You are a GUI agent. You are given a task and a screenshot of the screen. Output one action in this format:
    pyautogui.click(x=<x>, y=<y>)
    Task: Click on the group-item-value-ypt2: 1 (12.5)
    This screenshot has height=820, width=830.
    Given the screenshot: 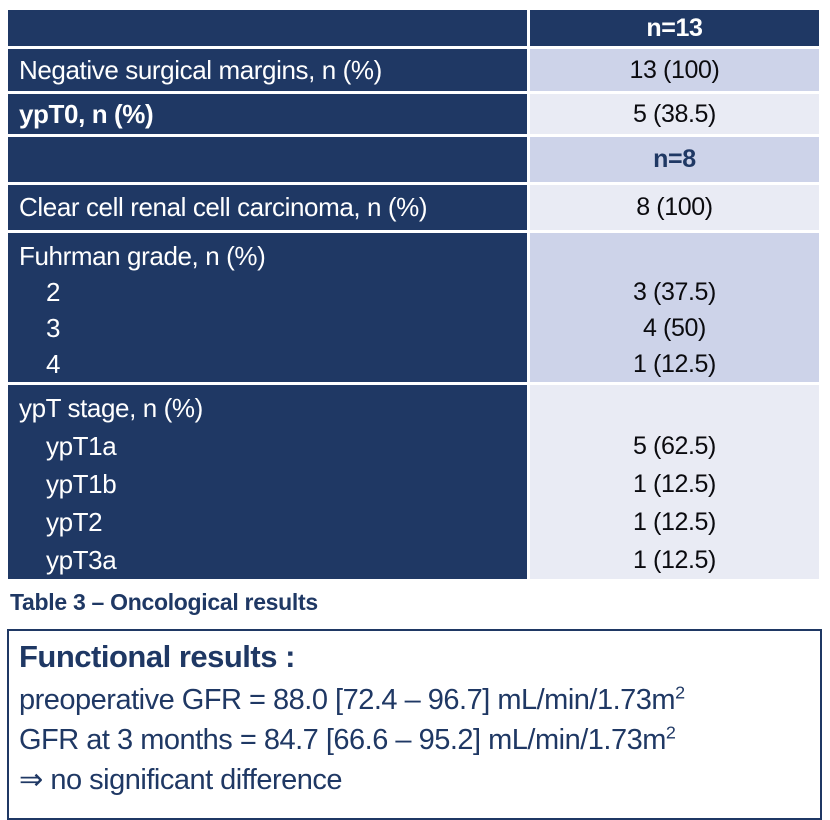 What is the action you would take?
    pyautogui.click(x=674, y=522)
    